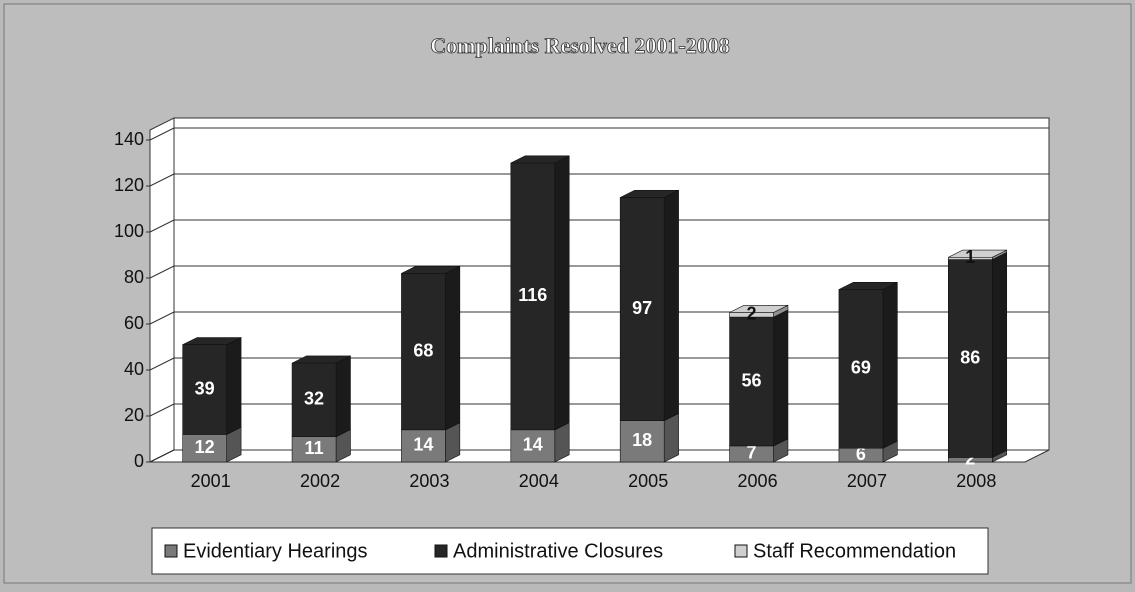  What do you see at coordinates (134, 277) in the screenshot?
I see `y-tick-label: 80` at bounding box center [134, 277].